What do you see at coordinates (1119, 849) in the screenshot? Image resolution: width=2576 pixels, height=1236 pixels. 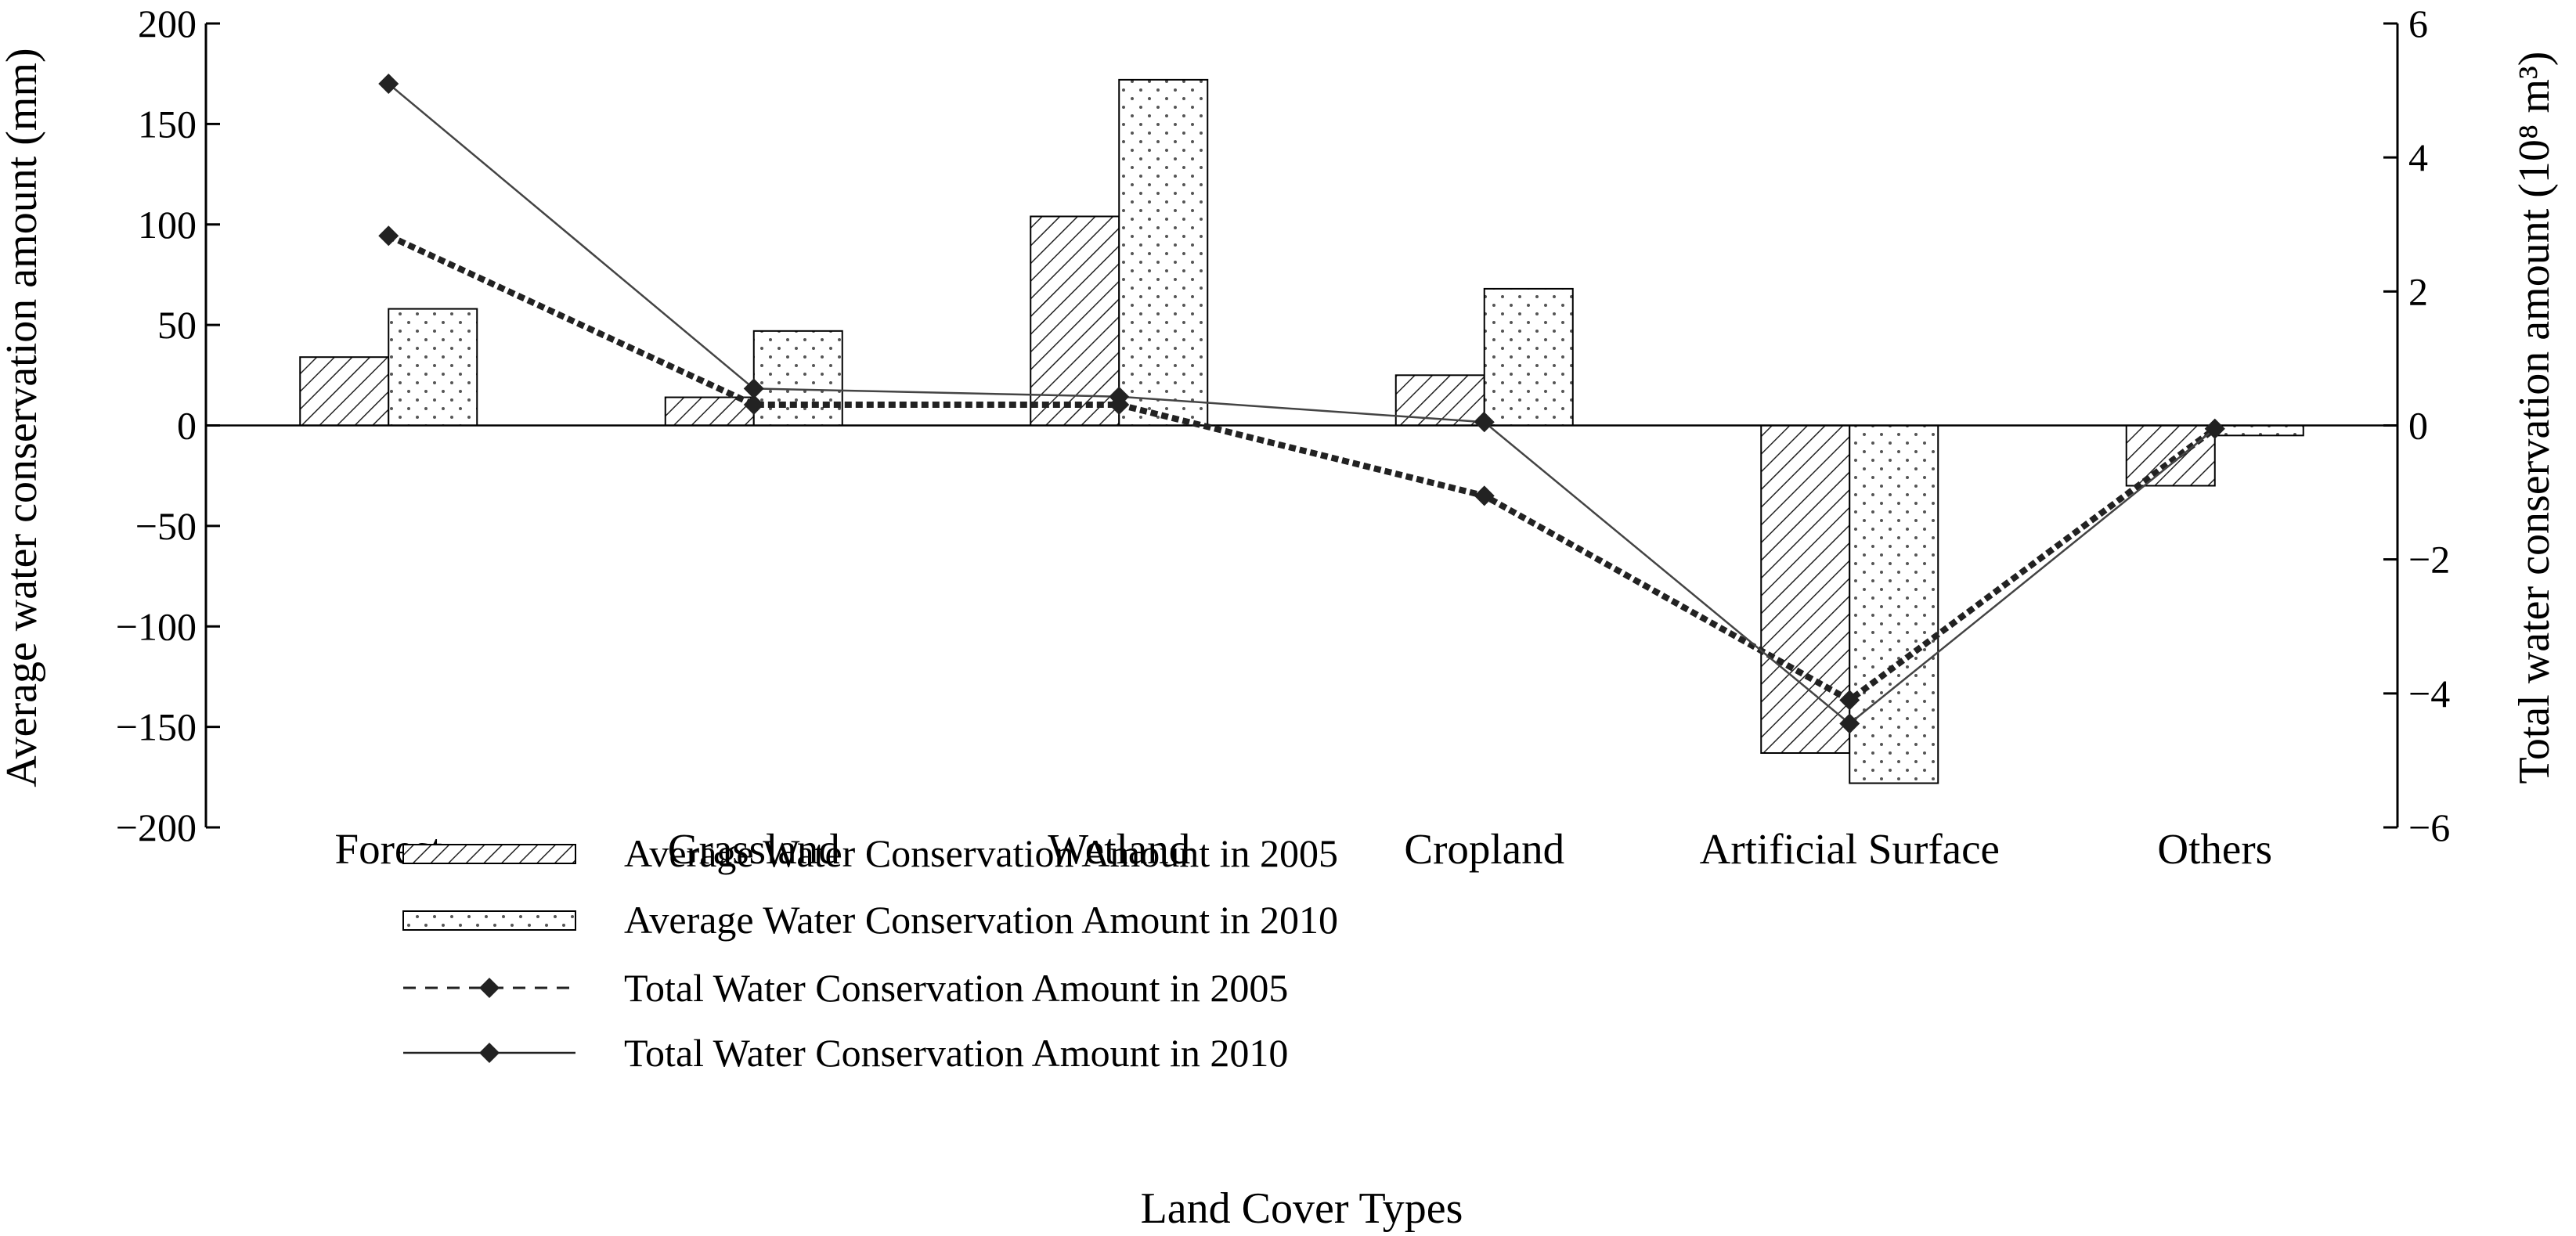 I see `x-tick-label: Wetland` at bounding box center [1119, 849].